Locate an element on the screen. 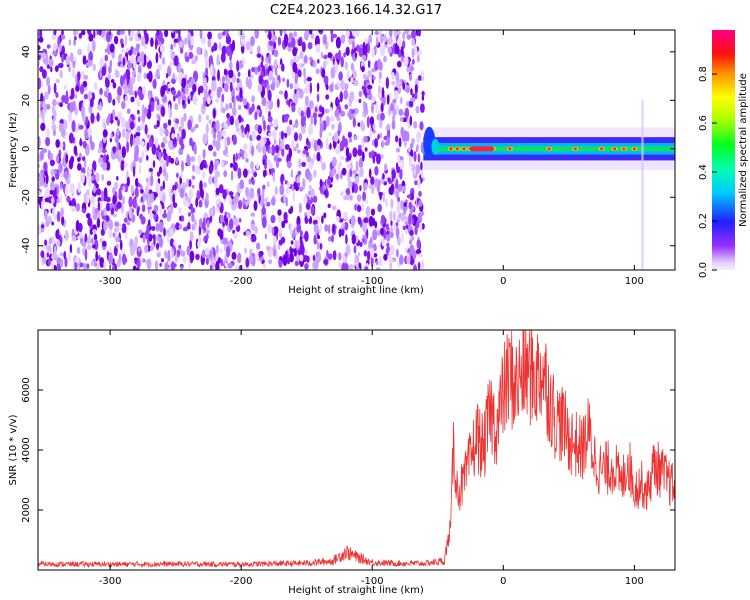 The height and width of the screenshot is (600, 750). snr-x-tick-label: -200 is located at coordinates (241, 581).